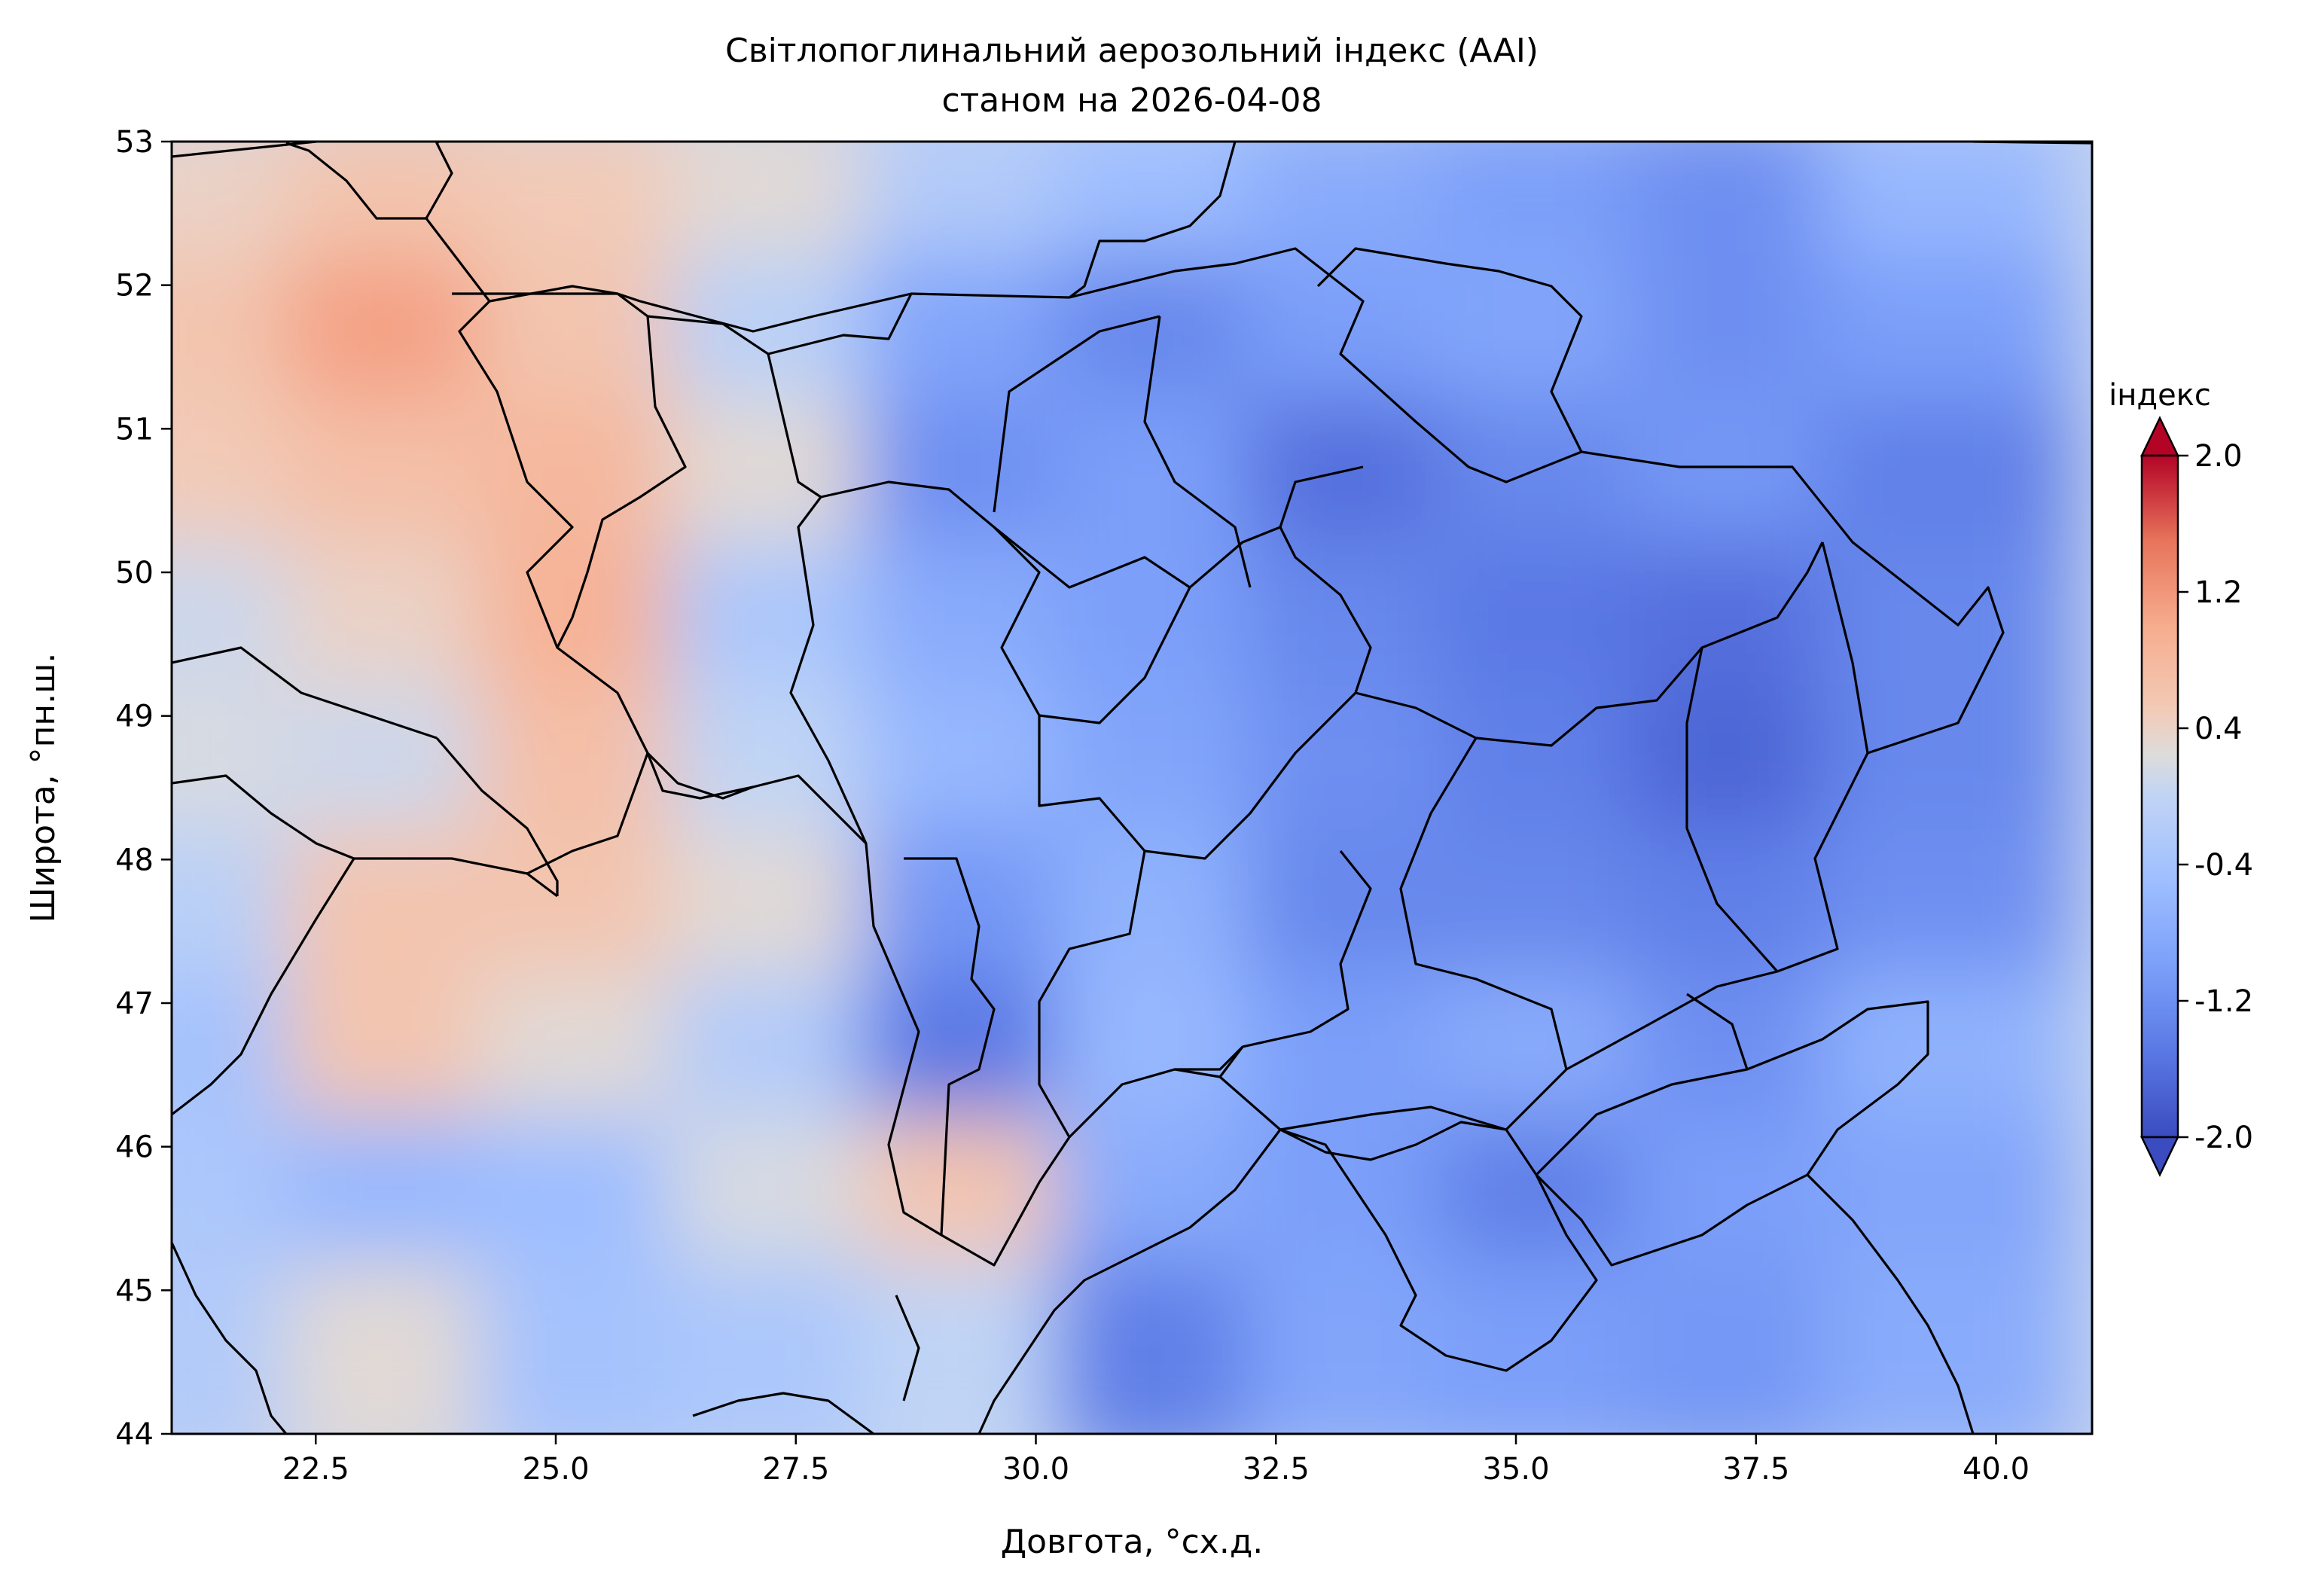 Image resolution: width=2324 pixels, height=1589 pixels. Describe the element at coordinates (2218, 592) in the screenshot. I see `colorbar-tick-label: 1.2` at that location.